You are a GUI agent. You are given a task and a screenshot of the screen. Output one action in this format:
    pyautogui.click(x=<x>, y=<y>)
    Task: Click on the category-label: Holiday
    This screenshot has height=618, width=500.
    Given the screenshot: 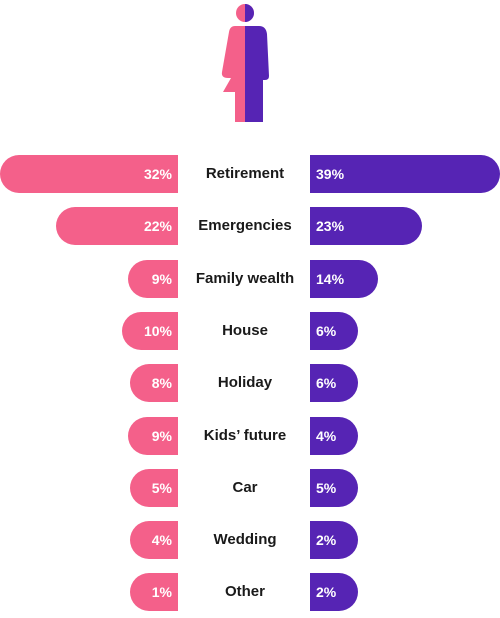 What is the action you would take?
    pyautogui.click(x=245, y=383)
    